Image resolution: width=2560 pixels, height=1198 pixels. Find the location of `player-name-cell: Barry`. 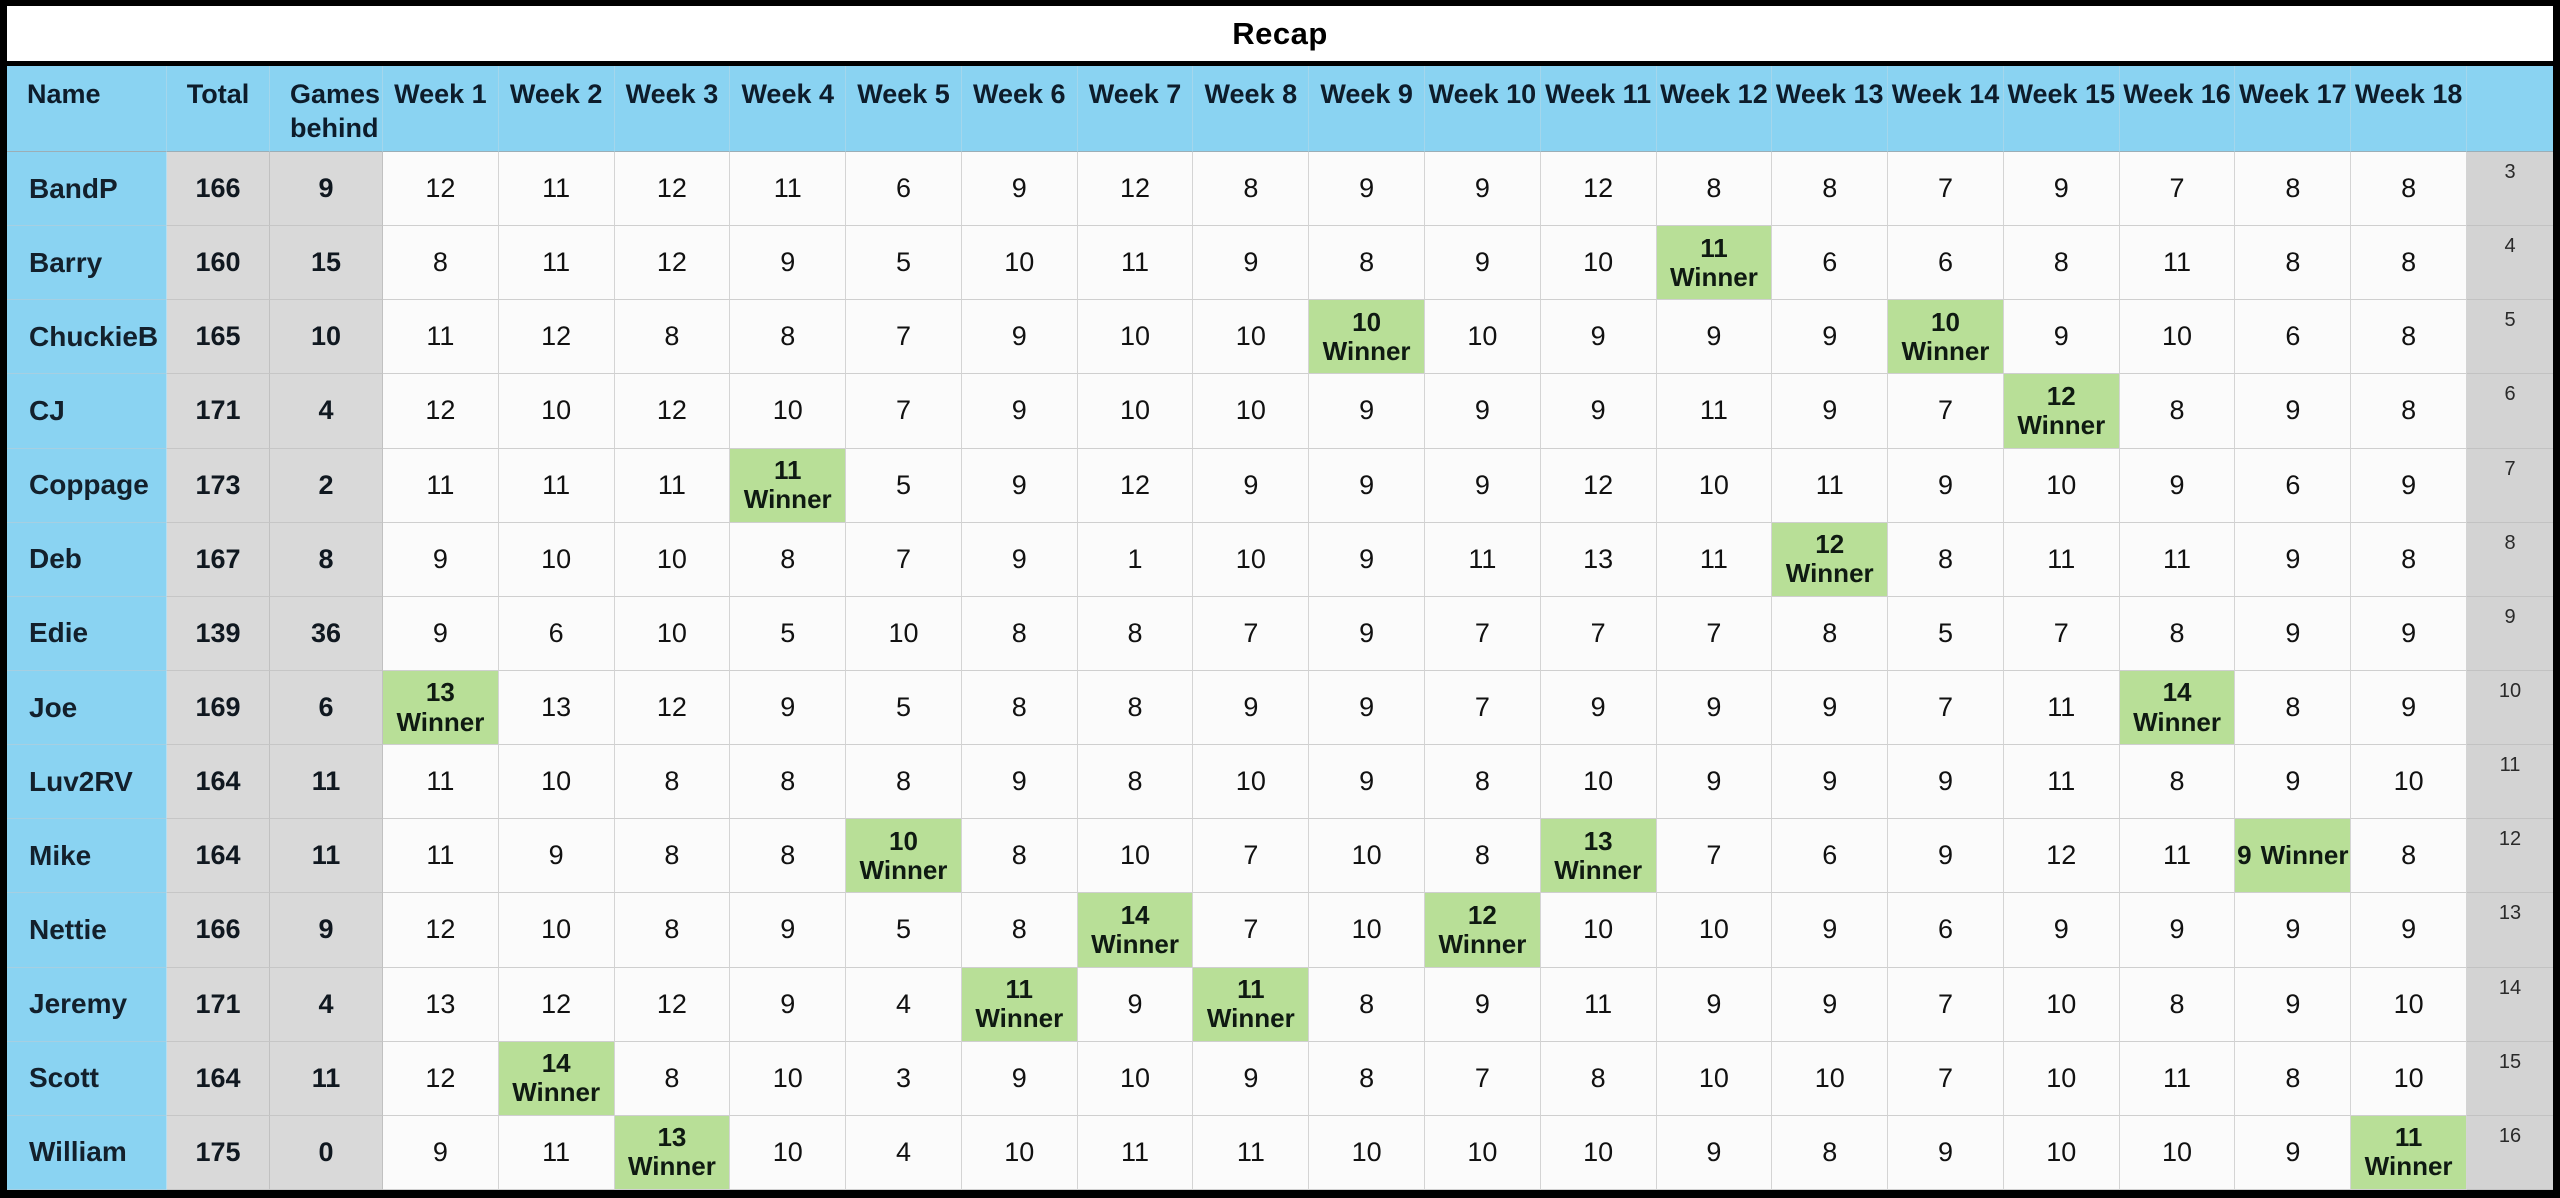

player-name-cell: Barry is located at coordinates (87, 263).